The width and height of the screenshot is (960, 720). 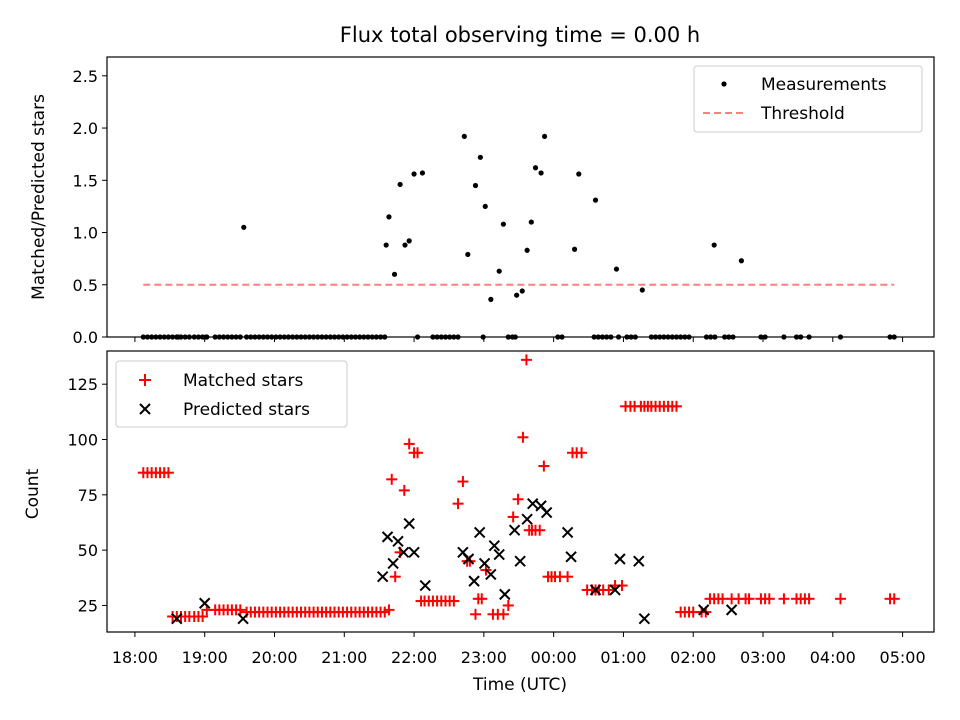 I want to click on top-y-axis-label: Matched/Predicted stars, so click(x=39, y=197).